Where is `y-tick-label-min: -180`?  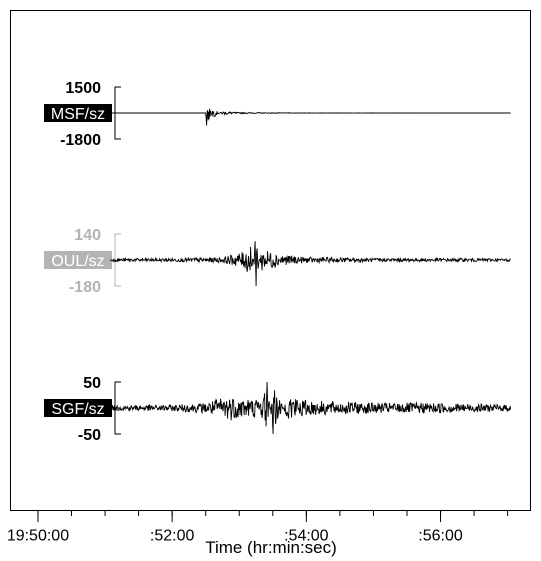 y-tick-label-min: -180 is located at coordinates (85, 287).